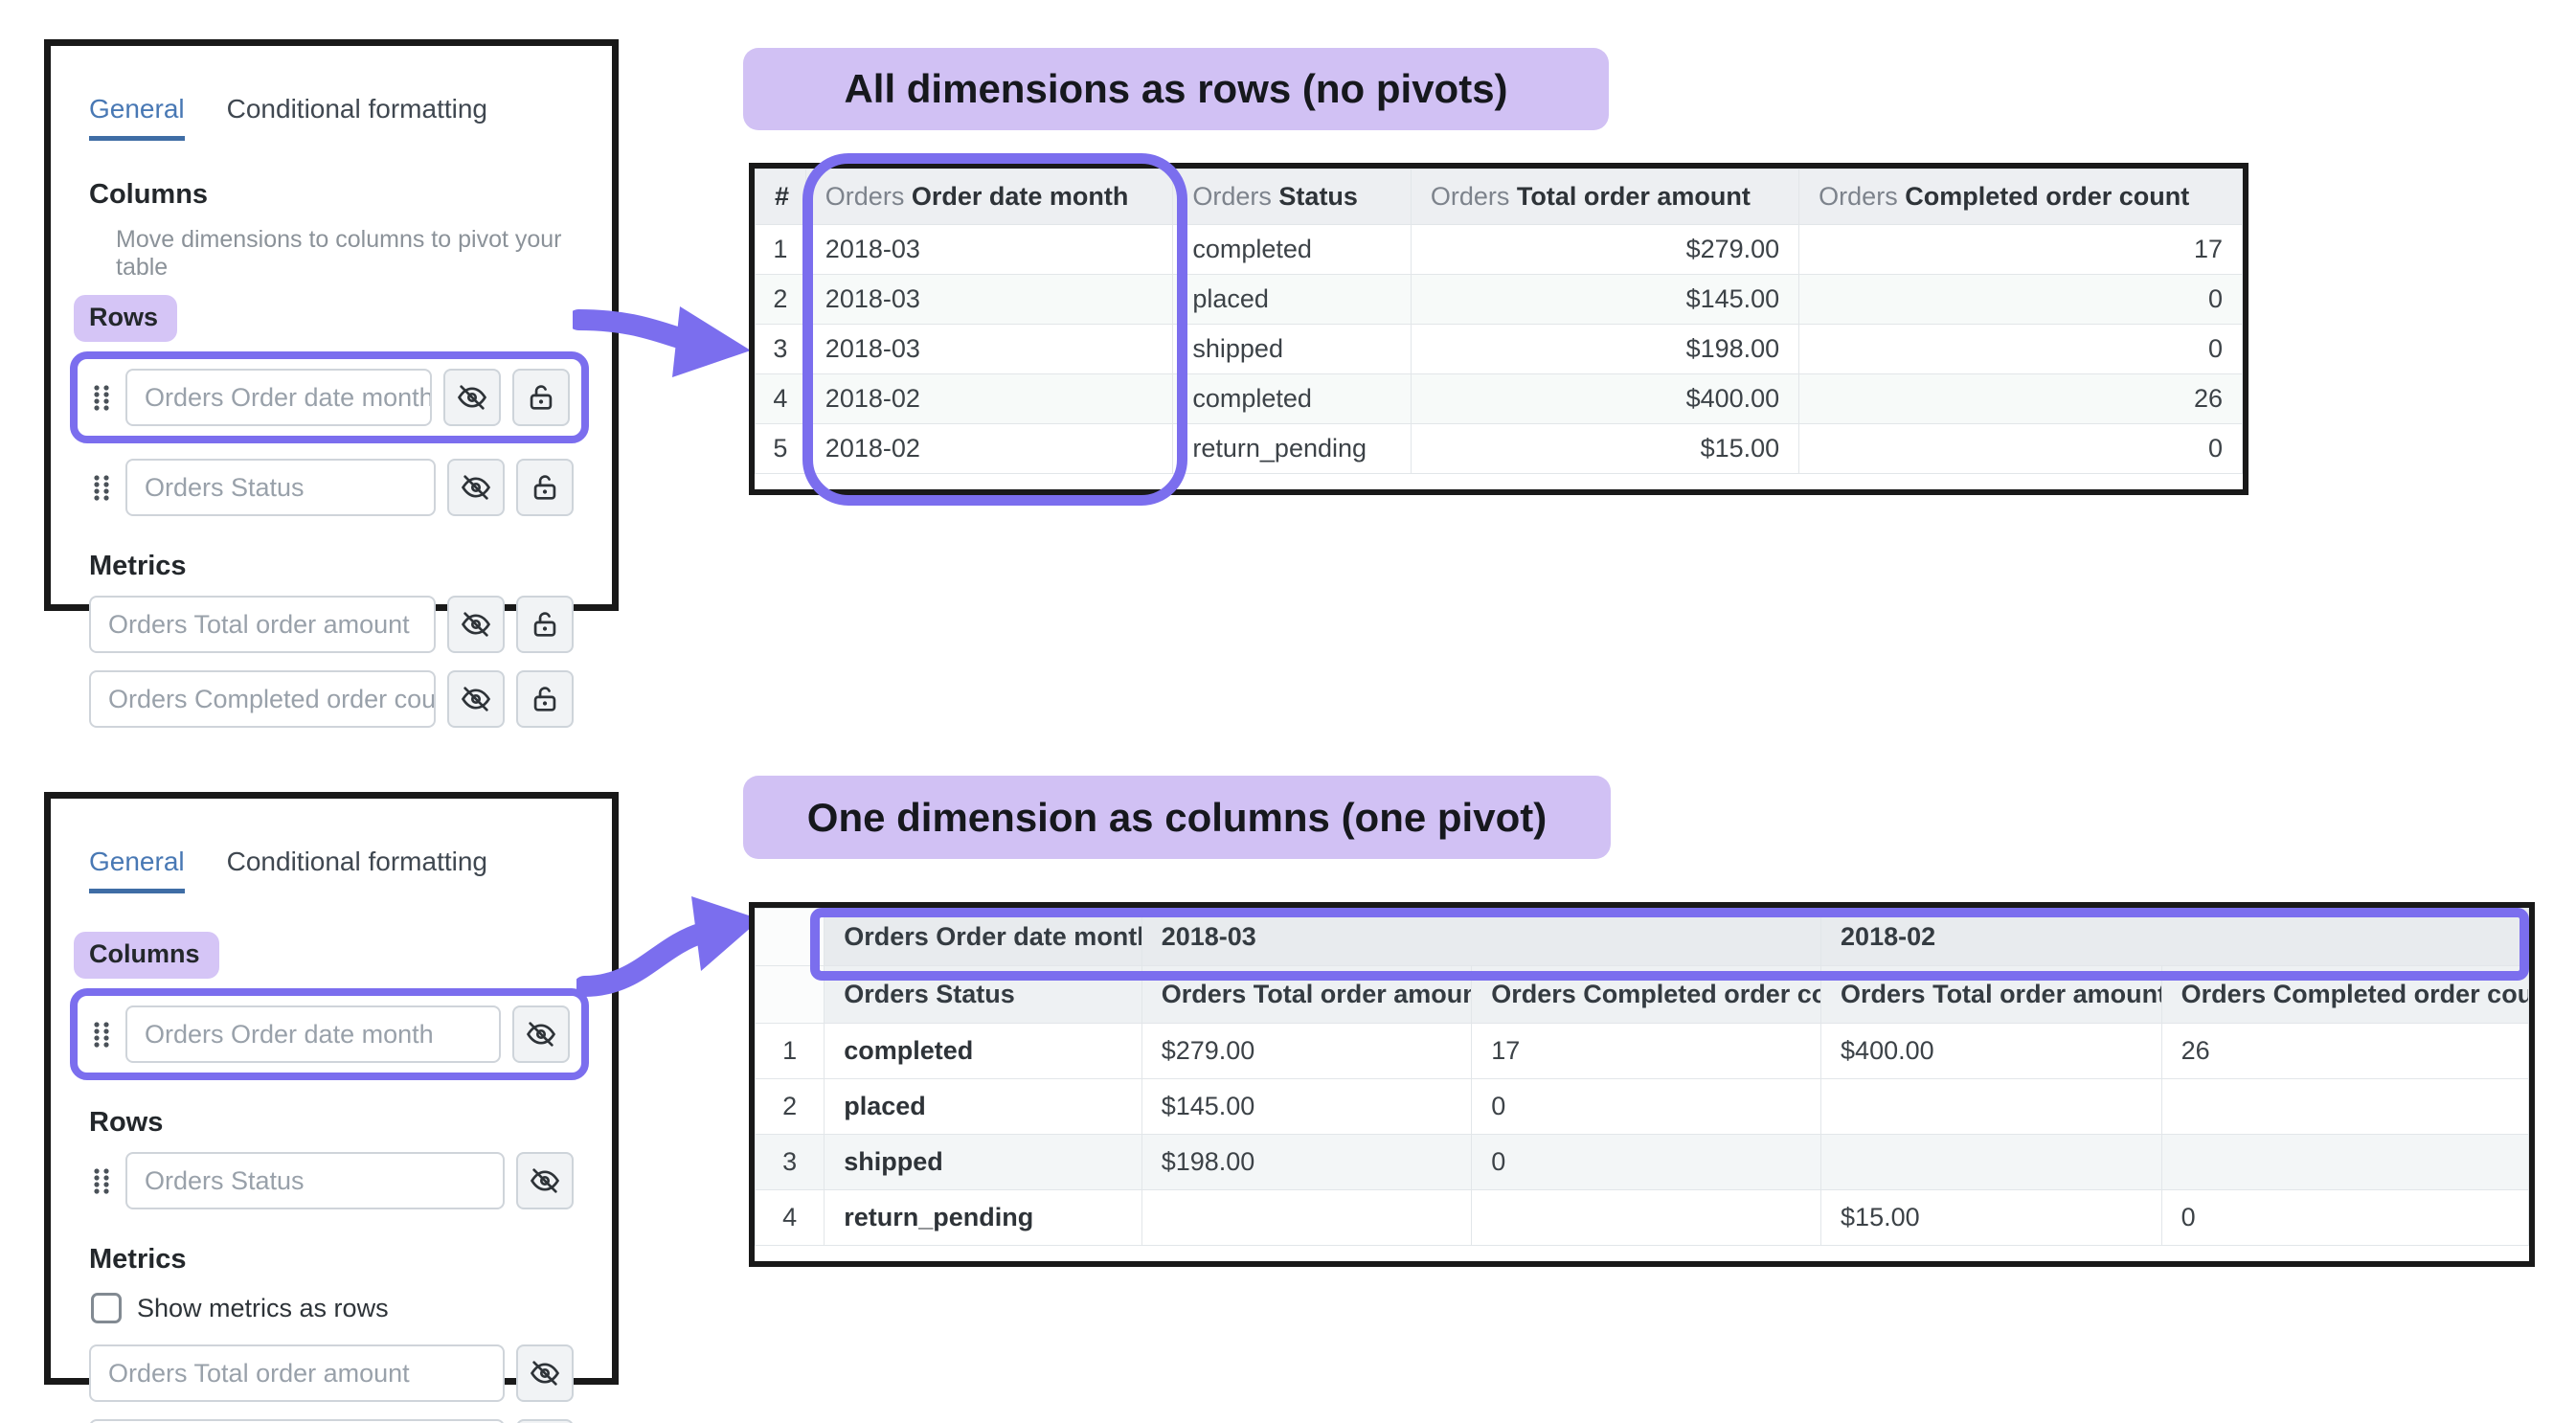 The width and height of the screenshot is (2576, 1423). I want to click on row-field-order-date-month: Orders Order date month, so click(329, 397).